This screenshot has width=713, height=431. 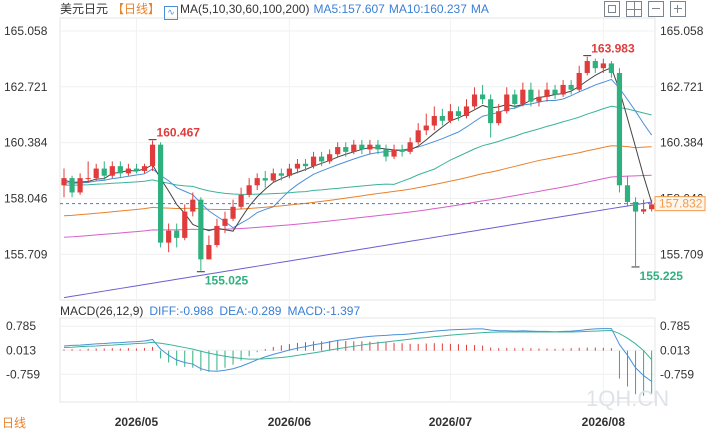 What do you see at coordinates (26, 143) in the screenshot?
I see `price-tick-left: 160.384` at bounding box center [26, 143].